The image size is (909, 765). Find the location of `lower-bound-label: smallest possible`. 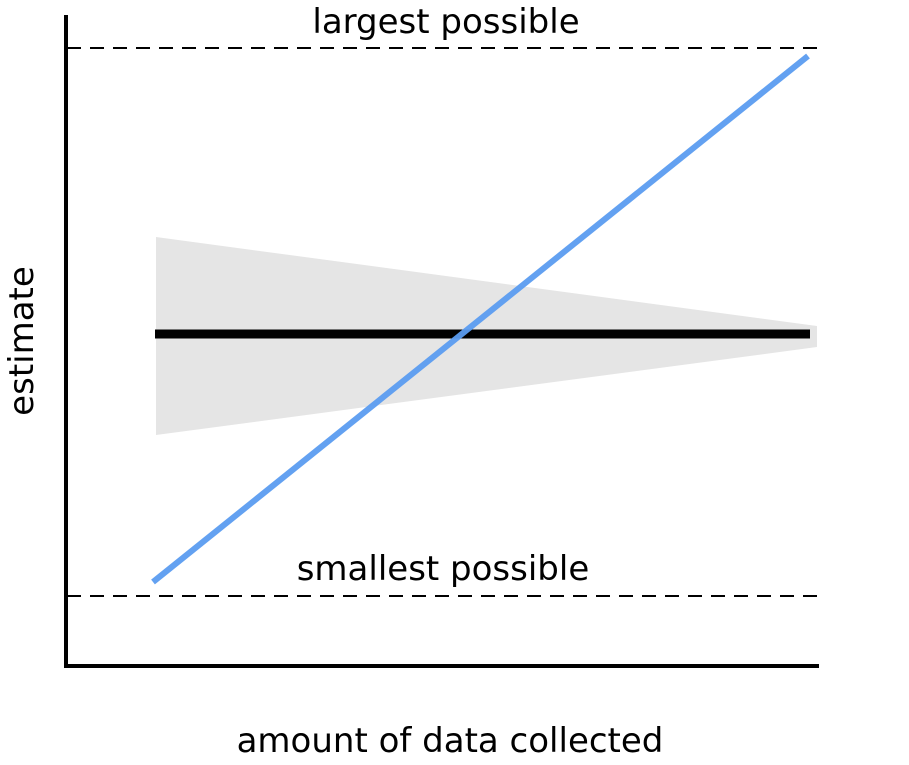

lower-bound-label: smallest possible is located at coordinates (443, 569).